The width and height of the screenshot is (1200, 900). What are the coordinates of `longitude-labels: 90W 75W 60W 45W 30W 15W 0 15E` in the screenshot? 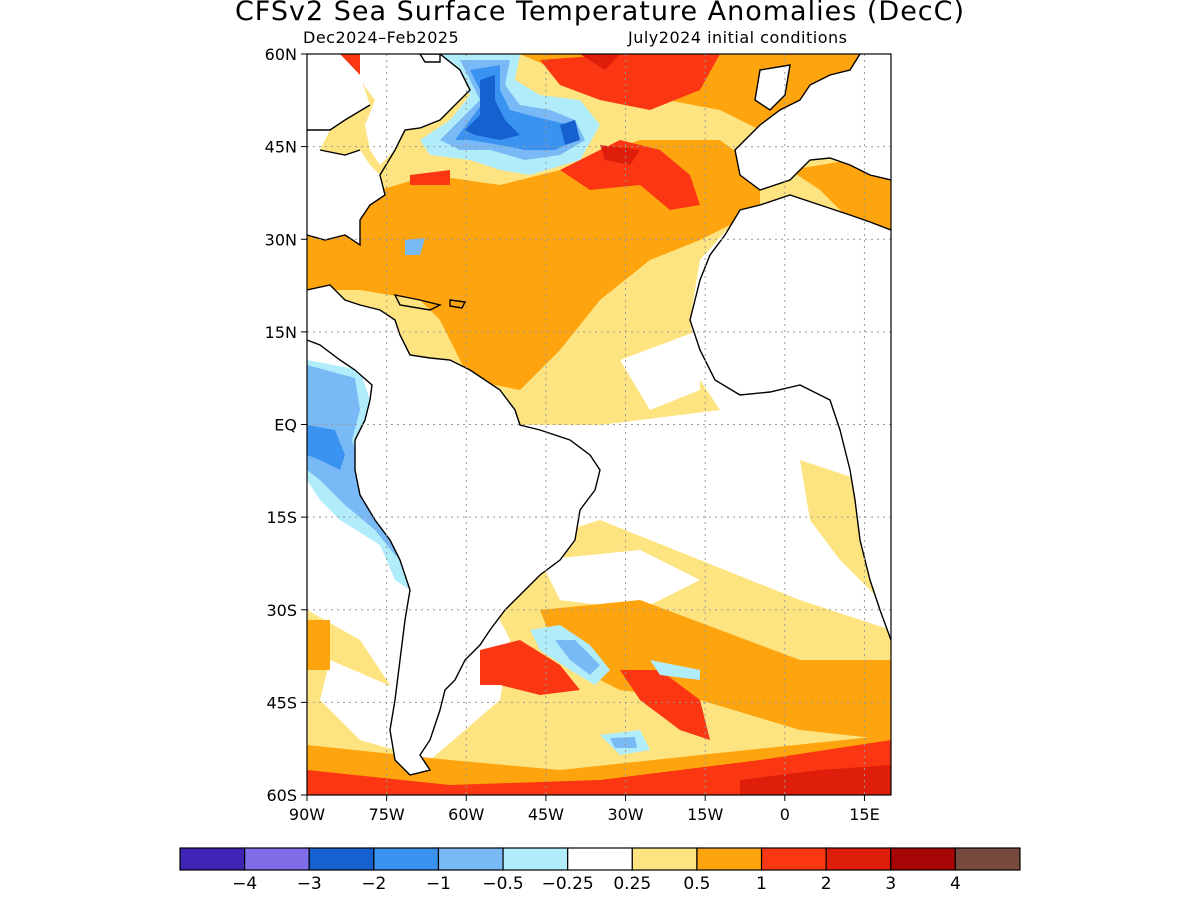 It's located at (584, 809).